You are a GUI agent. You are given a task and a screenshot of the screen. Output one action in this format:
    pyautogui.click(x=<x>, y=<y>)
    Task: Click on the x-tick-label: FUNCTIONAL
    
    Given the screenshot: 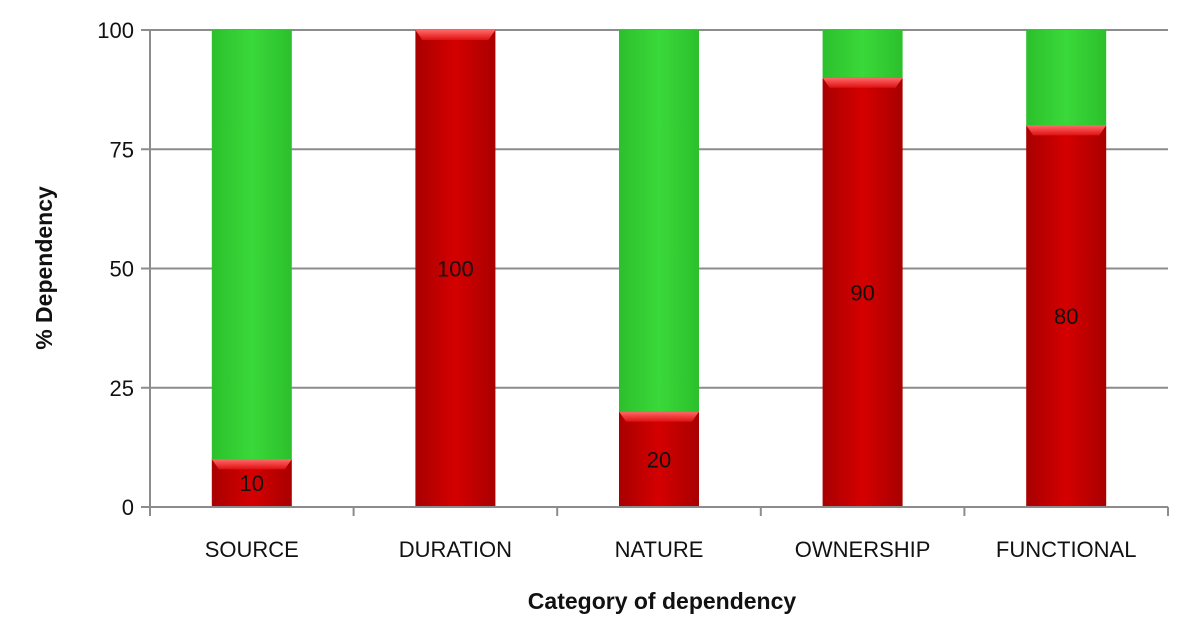 What is the action you would take?
    pyautogui.click(x=1066, y=549)
    